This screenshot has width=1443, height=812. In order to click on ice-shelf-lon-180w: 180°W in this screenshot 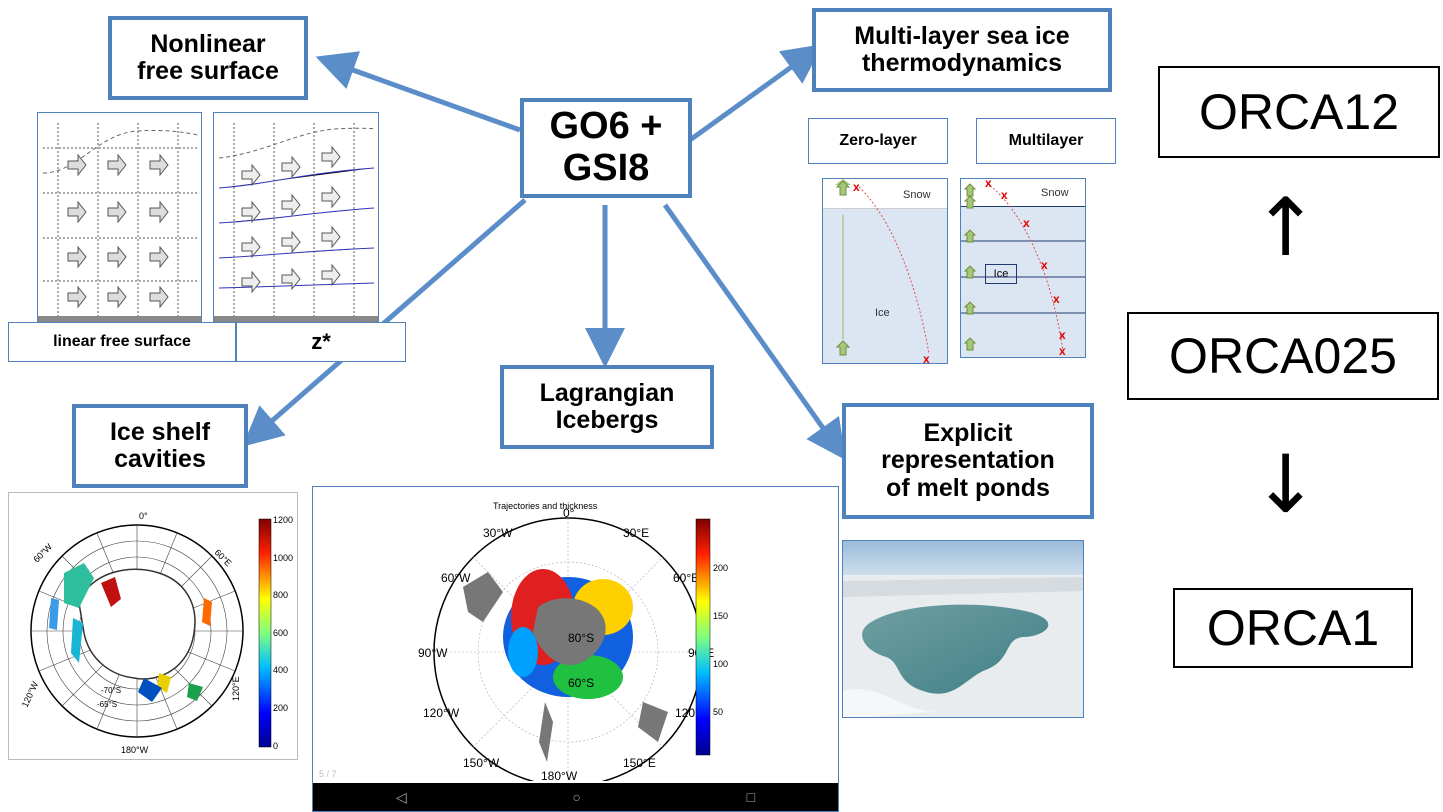, I will do `click(135, 750)`.